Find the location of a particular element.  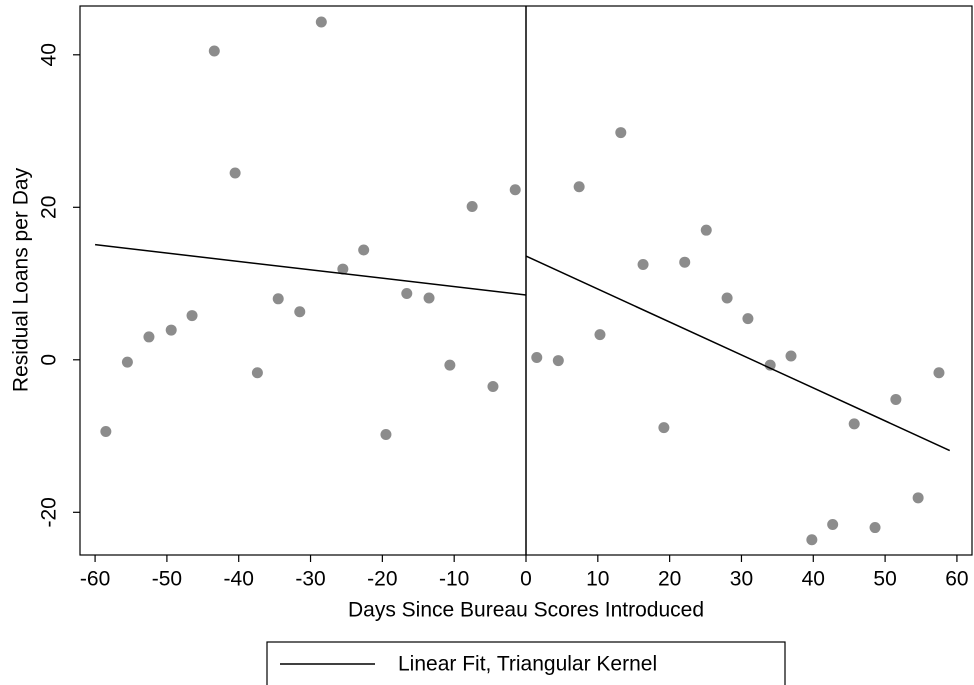

legend-box is located at coordinates (526, 663).